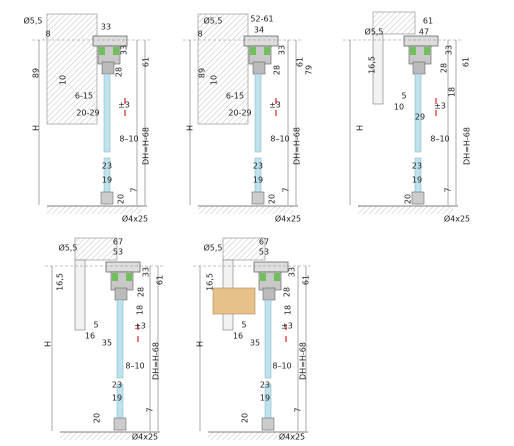 This screenshot has height=446, width=514. What do you see at coordinates (238, 336) in the screenshot?
I see `dimension-label: 16` at bounding box center [238, 336].